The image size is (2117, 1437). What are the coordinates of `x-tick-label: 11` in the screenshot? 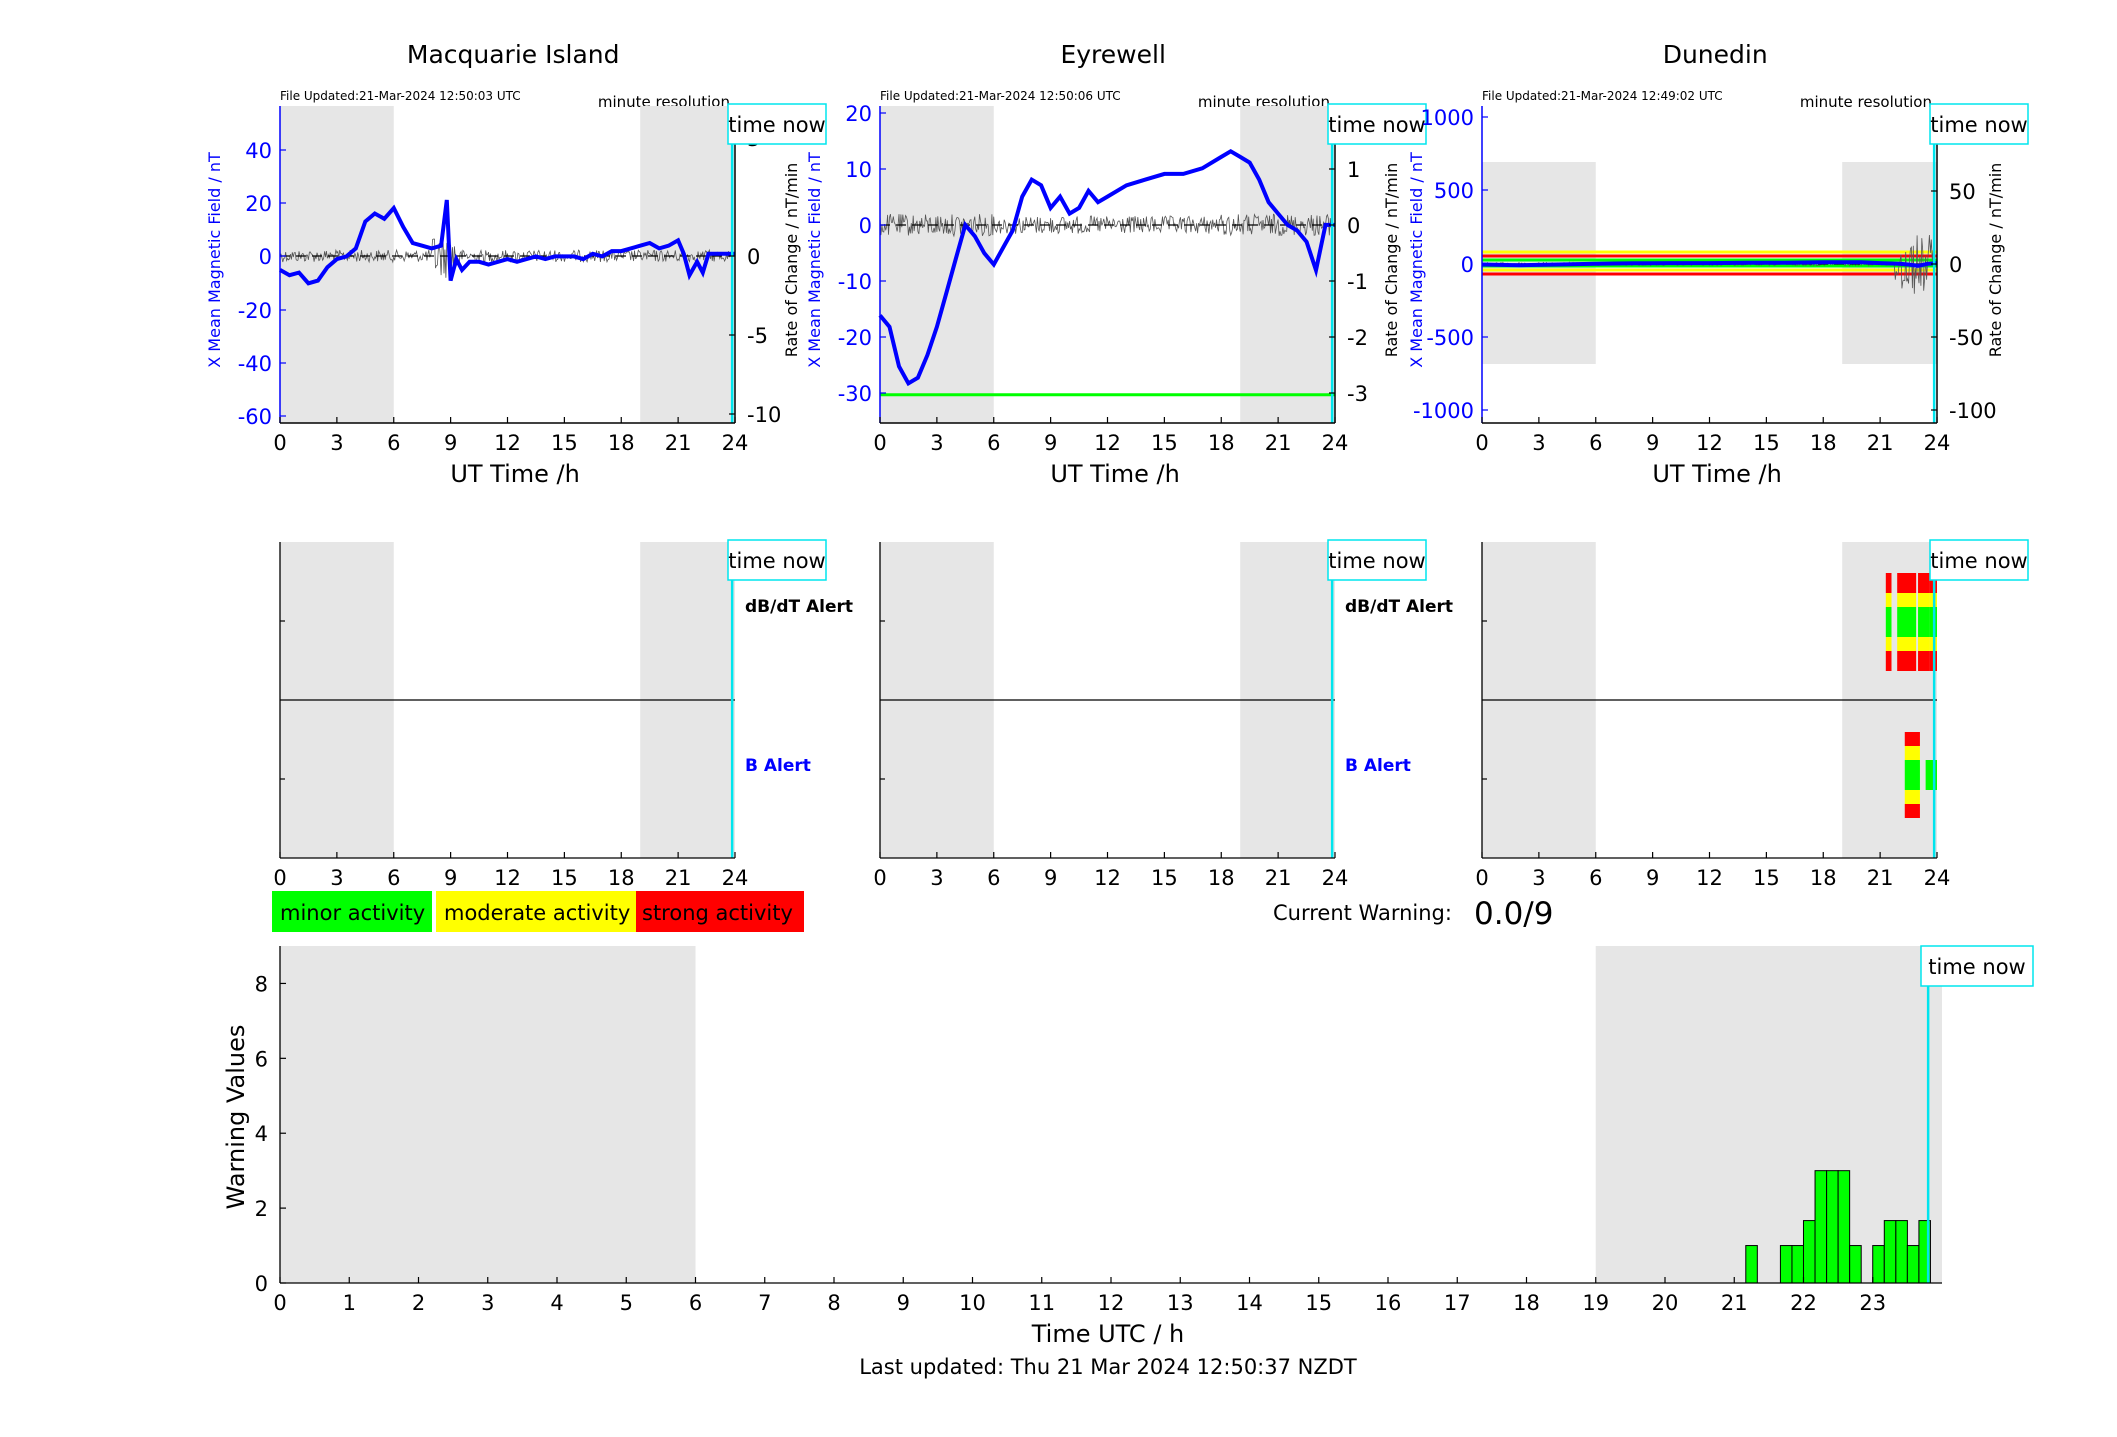 It's located at (1041, 1303).